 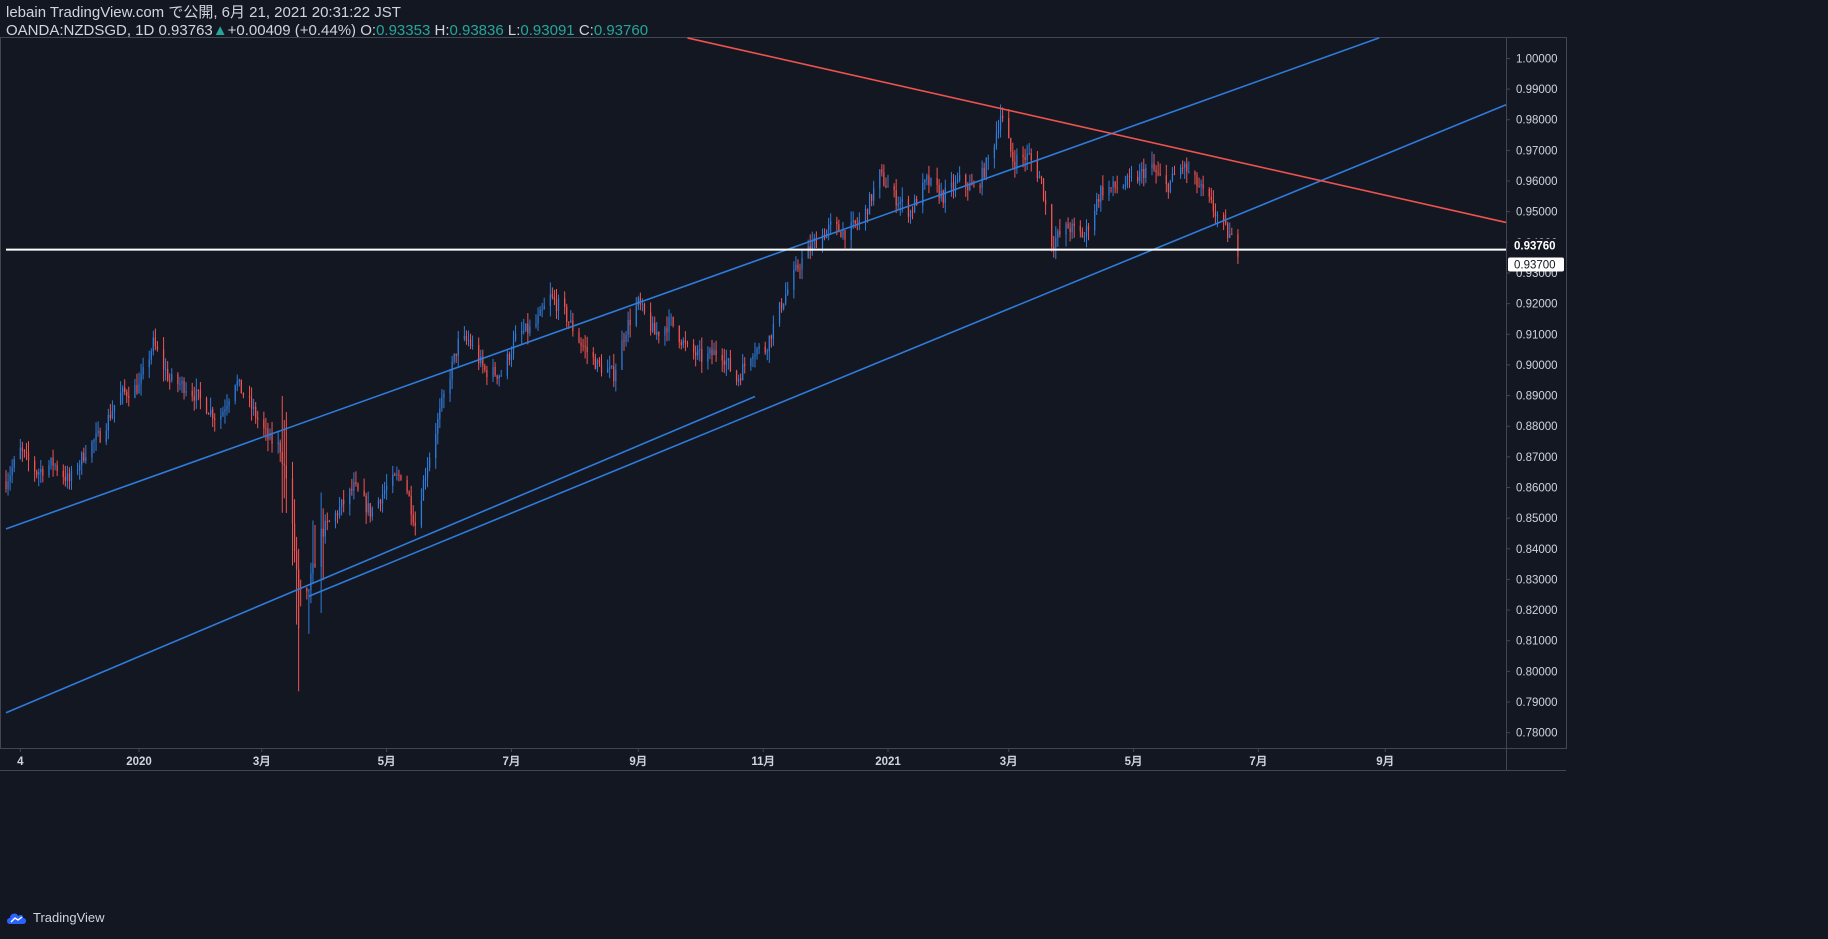 I want to click on price-tick-label: 0.99000, so click(x=1537, y=90).